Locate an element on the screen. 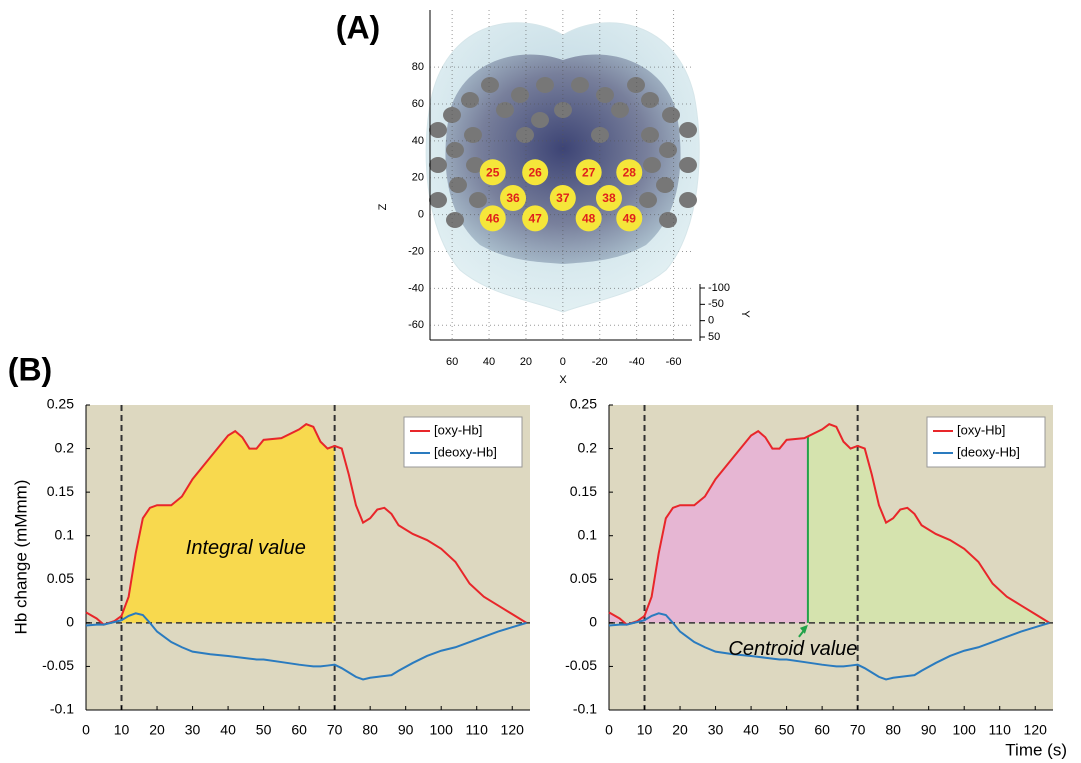 The image size is (1081, 763). optodes is located at coordinates (563, 152).